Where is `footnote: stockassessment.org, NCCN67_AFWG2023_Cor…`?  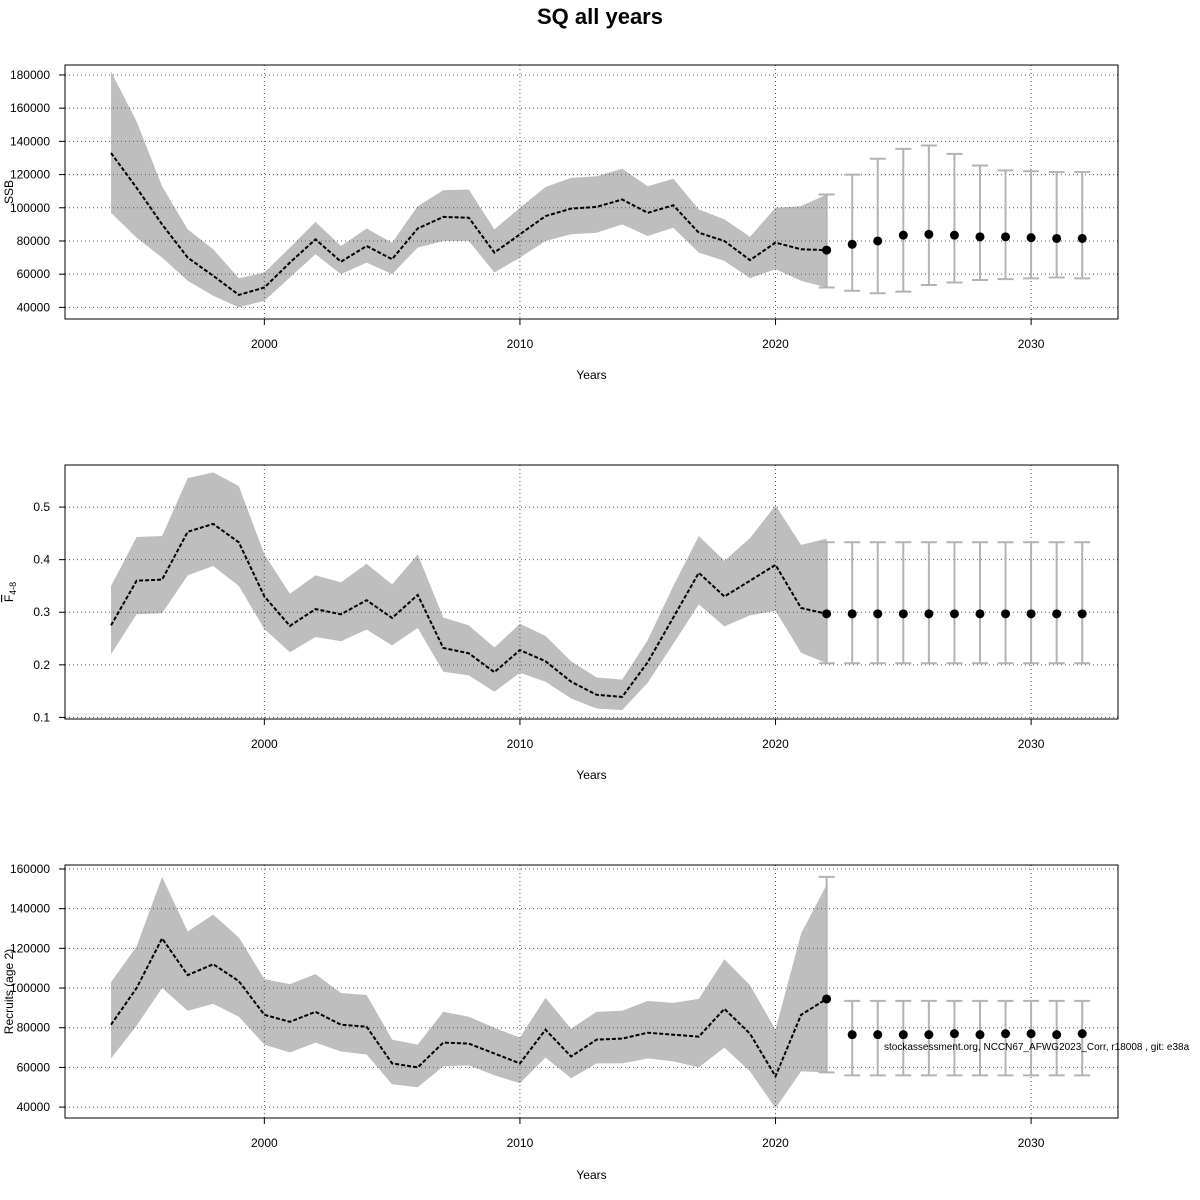 footnote: stockassessment.org, NCCN67_AFWG2023_Cor… is located at coordinates (1037, 1047).